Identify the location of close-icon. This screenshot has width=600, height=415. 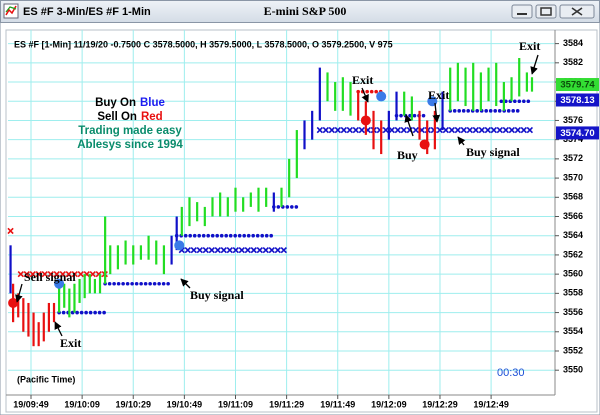
(577, 11).